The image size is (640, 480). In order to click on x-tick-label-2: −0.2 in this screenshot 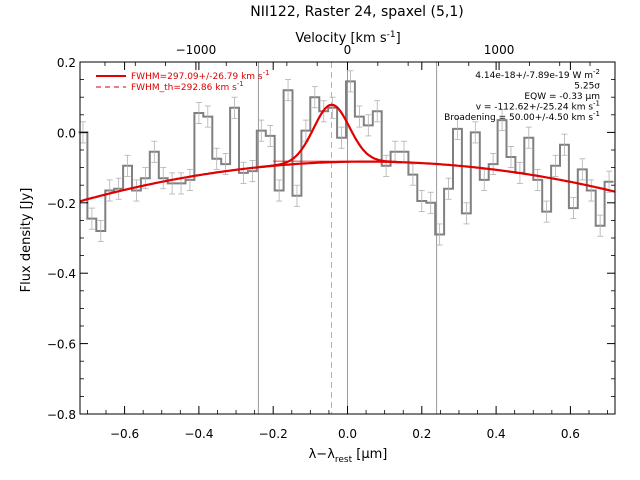, I will do `click(273, 434)`.